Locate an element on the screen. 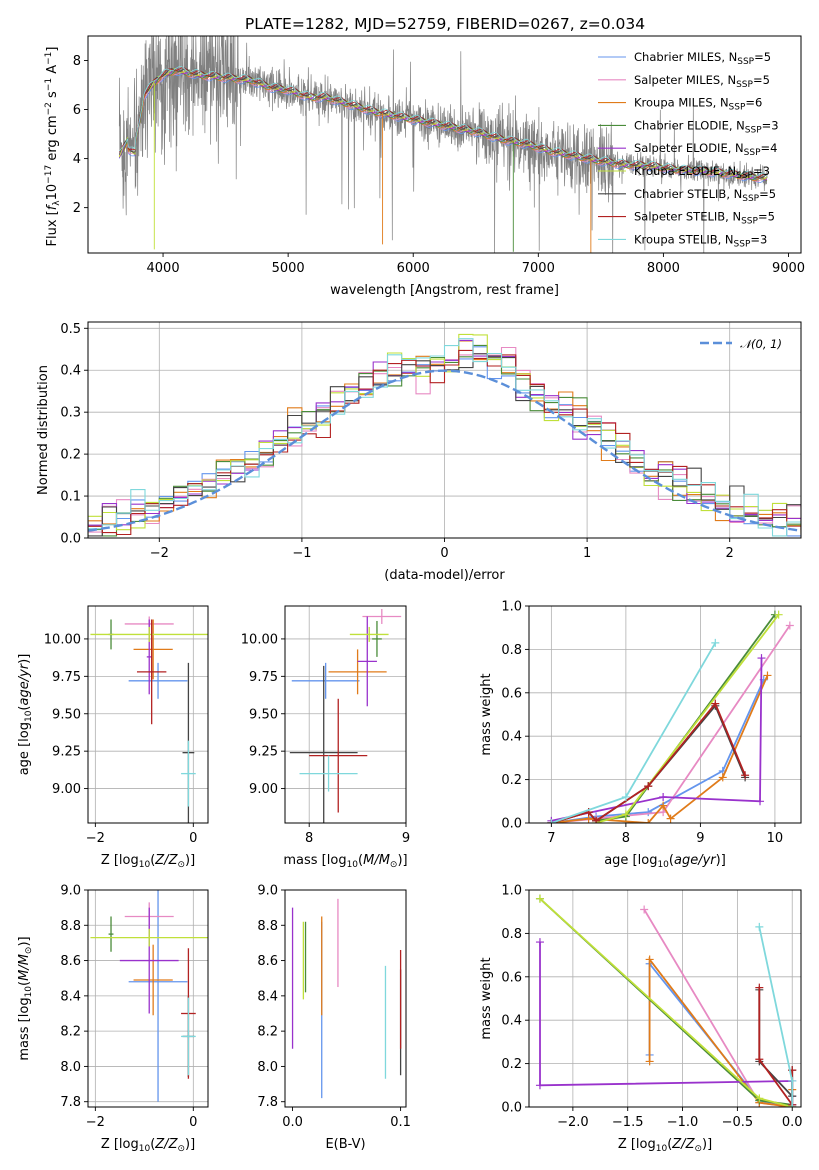 The height and width of the screenshot is (1170, 819). y-axis-label: mass [log10(M/M⊙)] is located at coordinates (25, 998).